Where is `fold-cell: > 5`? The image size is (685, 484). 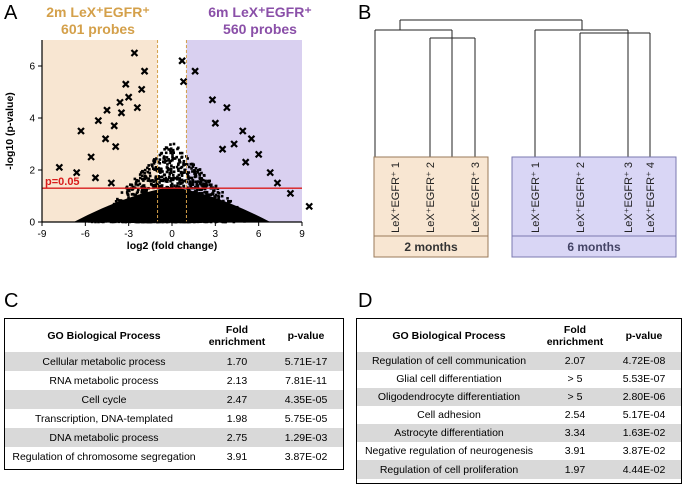
fold-cell: > 5 is located at coordinates (575, 379).